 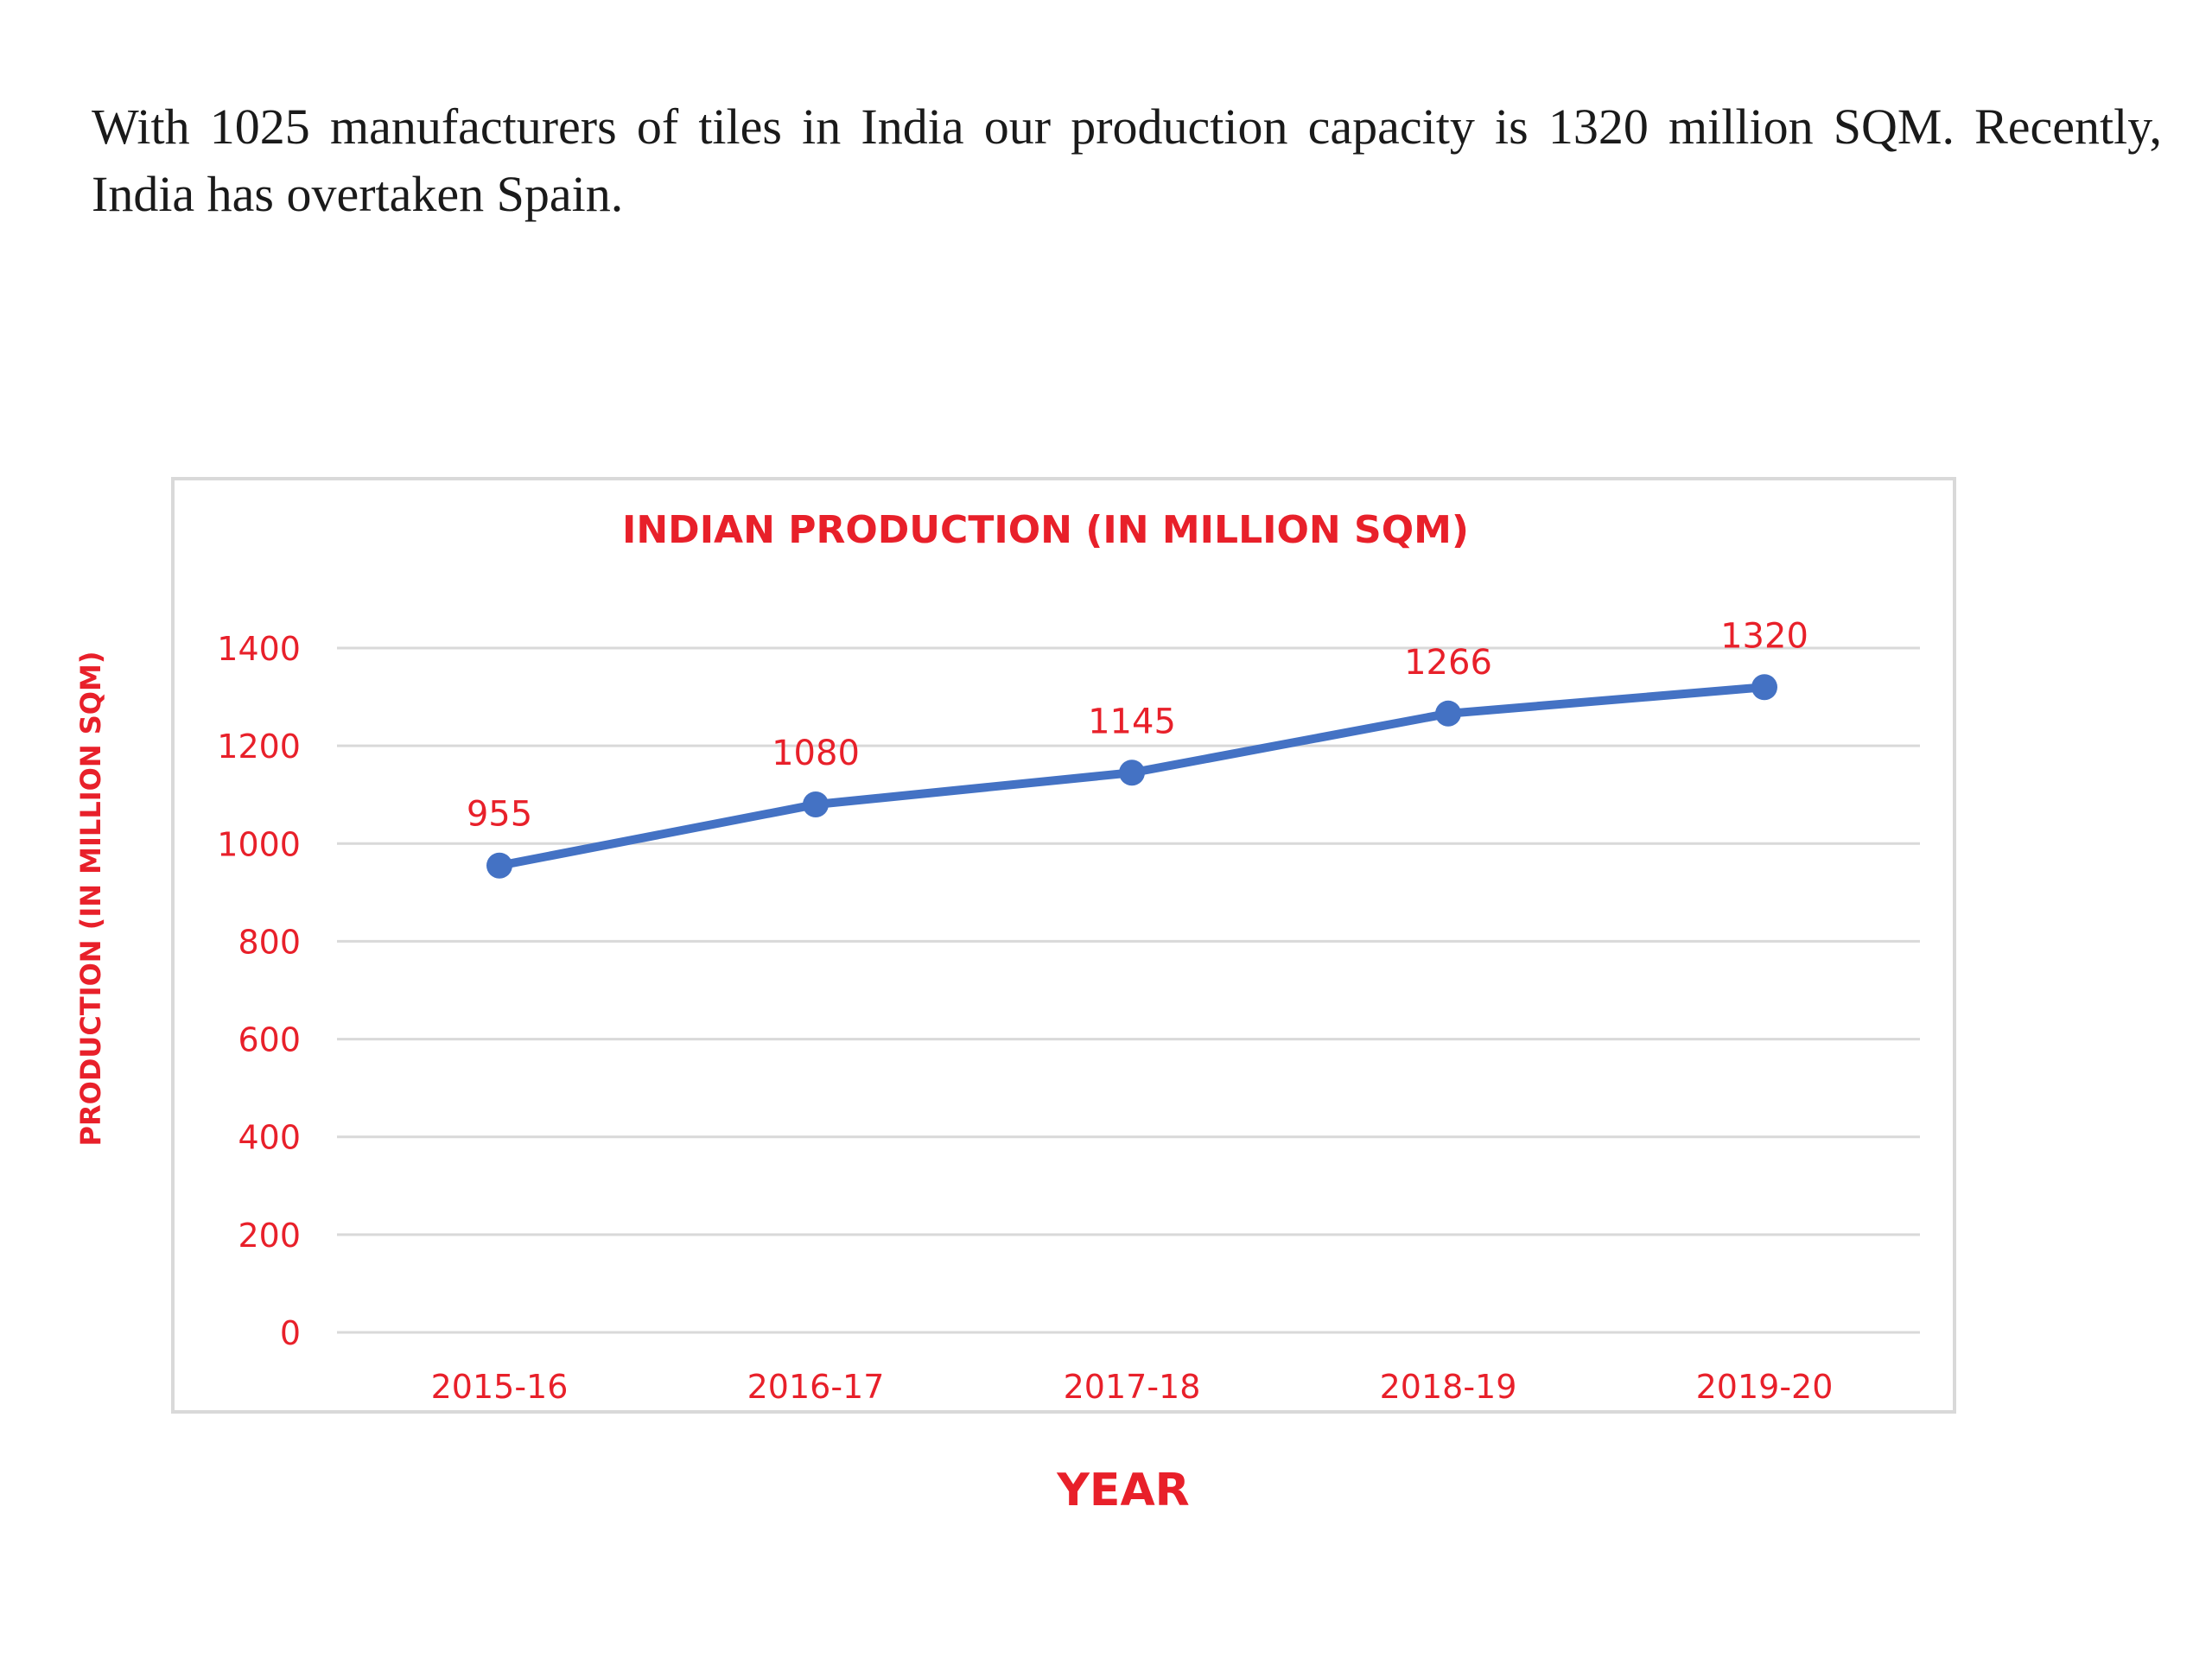 I want to click on y-tick-label-400: 400, so click(x=269, y=1138).